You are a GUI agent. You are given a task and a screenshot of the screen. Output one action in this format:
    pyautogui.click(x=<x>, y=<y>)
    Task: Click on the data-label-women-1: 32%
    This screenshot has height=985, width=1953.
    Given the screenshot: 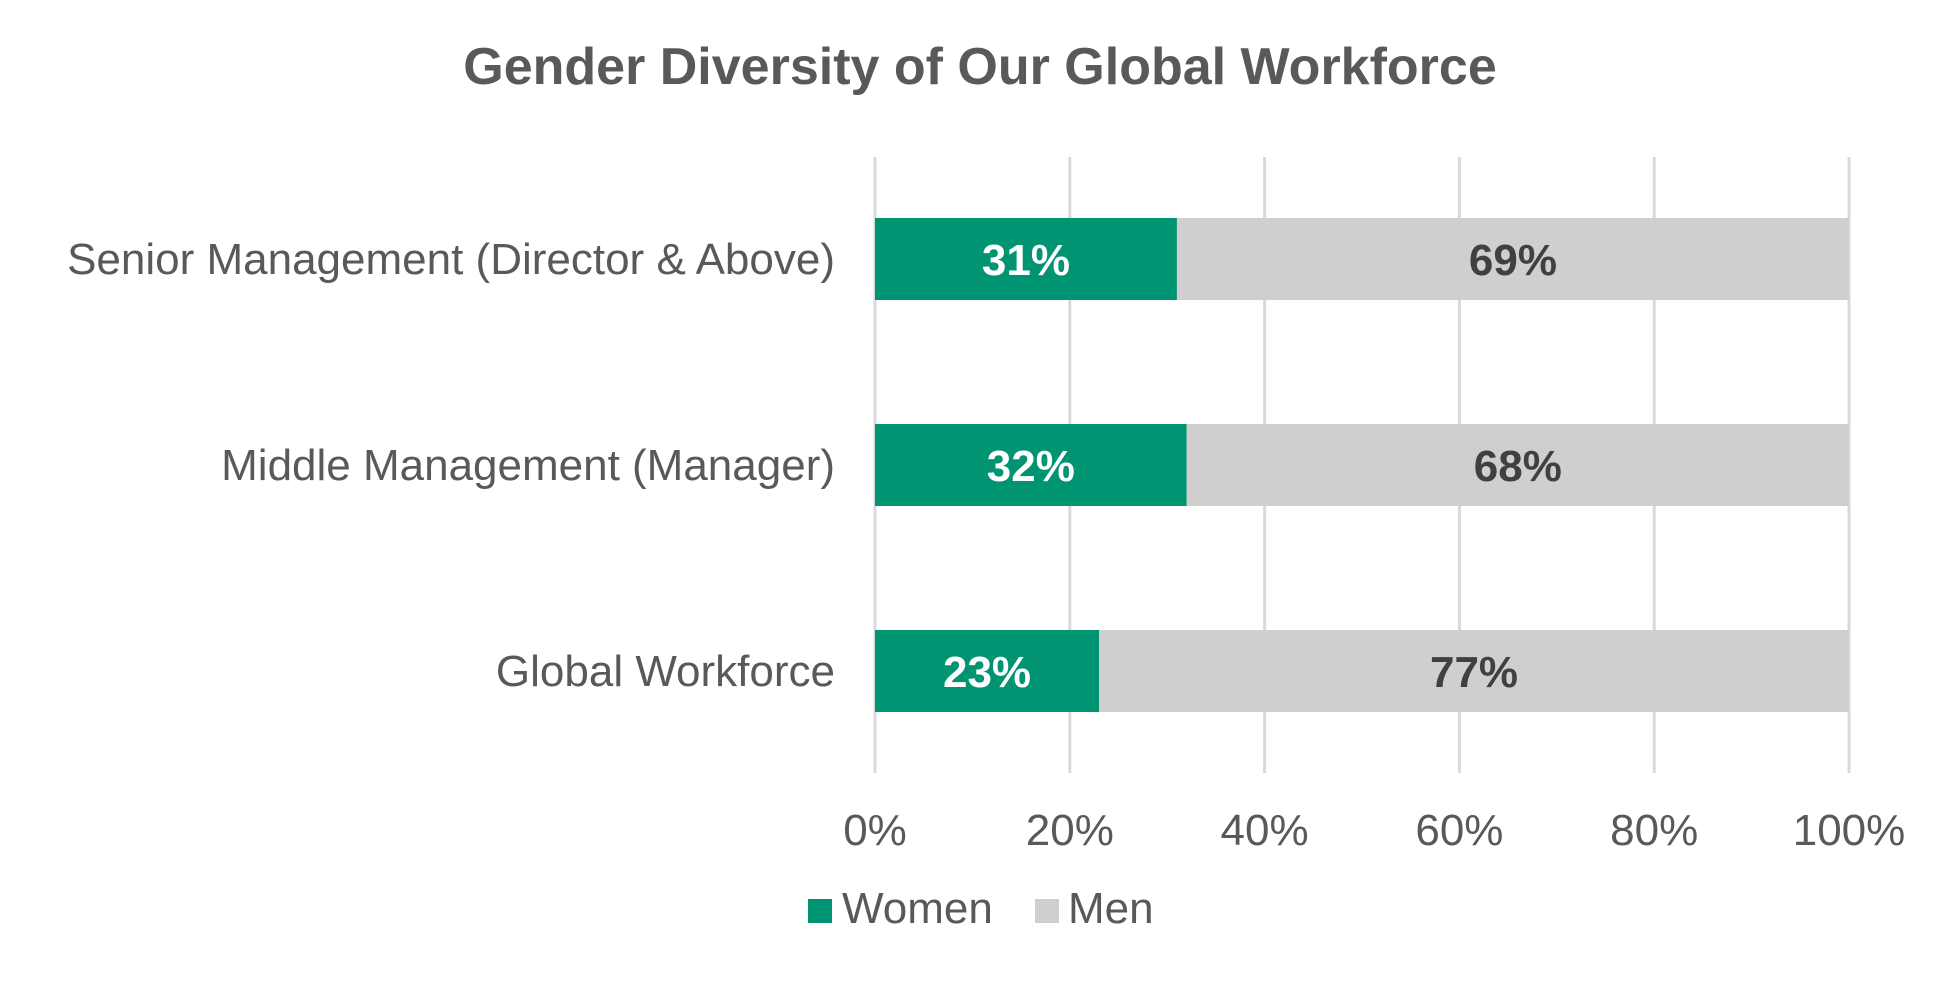 What is the action you would take?
    pyautogui.click(x=1031, y=466)
    